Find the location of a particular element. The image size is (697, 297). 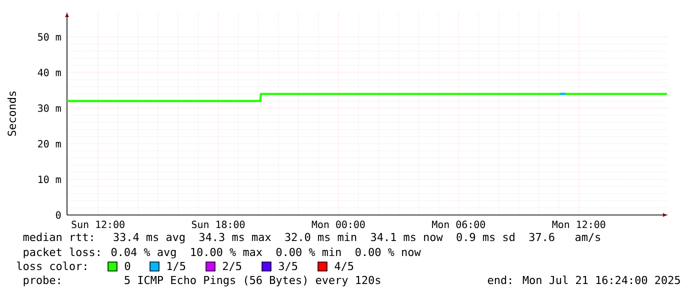

x-tick-label: Mon 12:00 is located at coordinates (579, 224).